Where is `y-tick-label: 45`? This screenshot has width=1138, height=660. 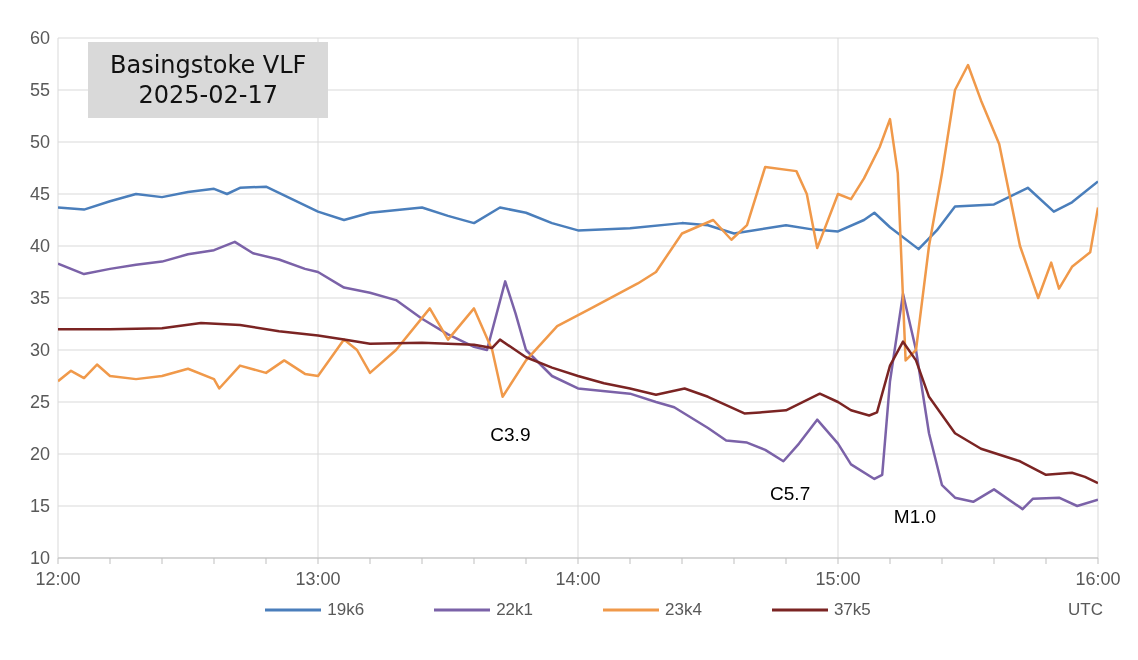 y-tick-label: 45 is located at coordinates (39, 194).